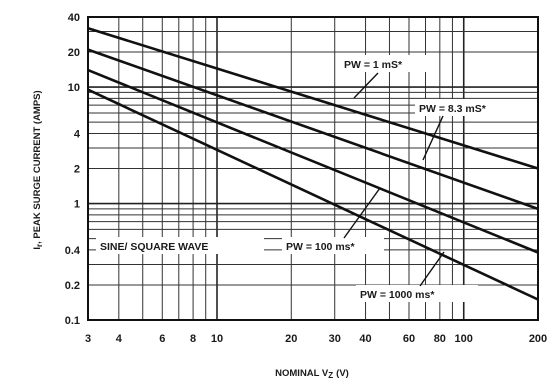 This screenshot has height=385, width=555. I want to click on label-box-1000ms, so click(417, 293).